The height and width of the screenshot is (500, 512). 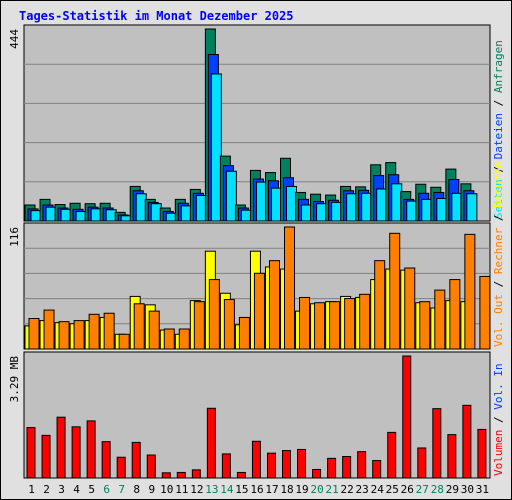 What do you see at coordinates (14, 379) in the screenshot?
I see `y-max-label: 3.29 MB` at bounding box center [14, 379].